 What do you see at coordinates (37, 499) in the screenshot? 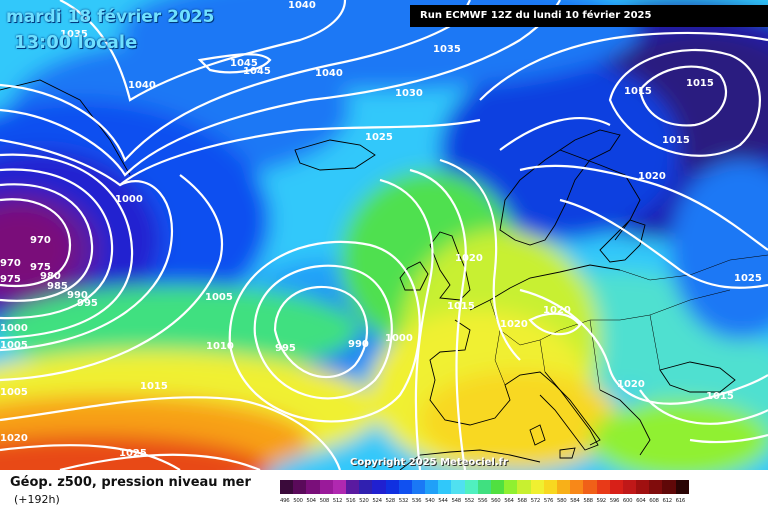
I see `lead-time: (+192h)` at bounding box center [37, 499].